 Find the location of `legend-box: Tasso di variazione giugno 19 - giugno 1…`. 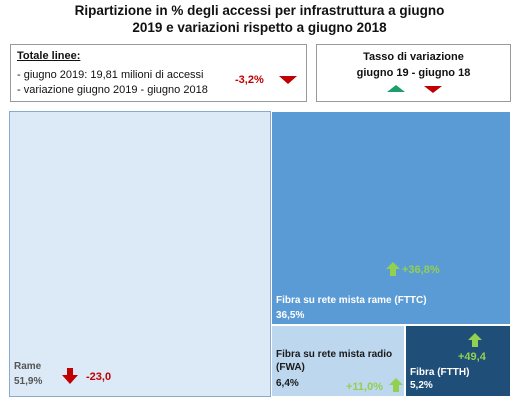

legend-box: Tasso di variazione giugno 19 - giugno 1… is located at coordinates (413, 73).